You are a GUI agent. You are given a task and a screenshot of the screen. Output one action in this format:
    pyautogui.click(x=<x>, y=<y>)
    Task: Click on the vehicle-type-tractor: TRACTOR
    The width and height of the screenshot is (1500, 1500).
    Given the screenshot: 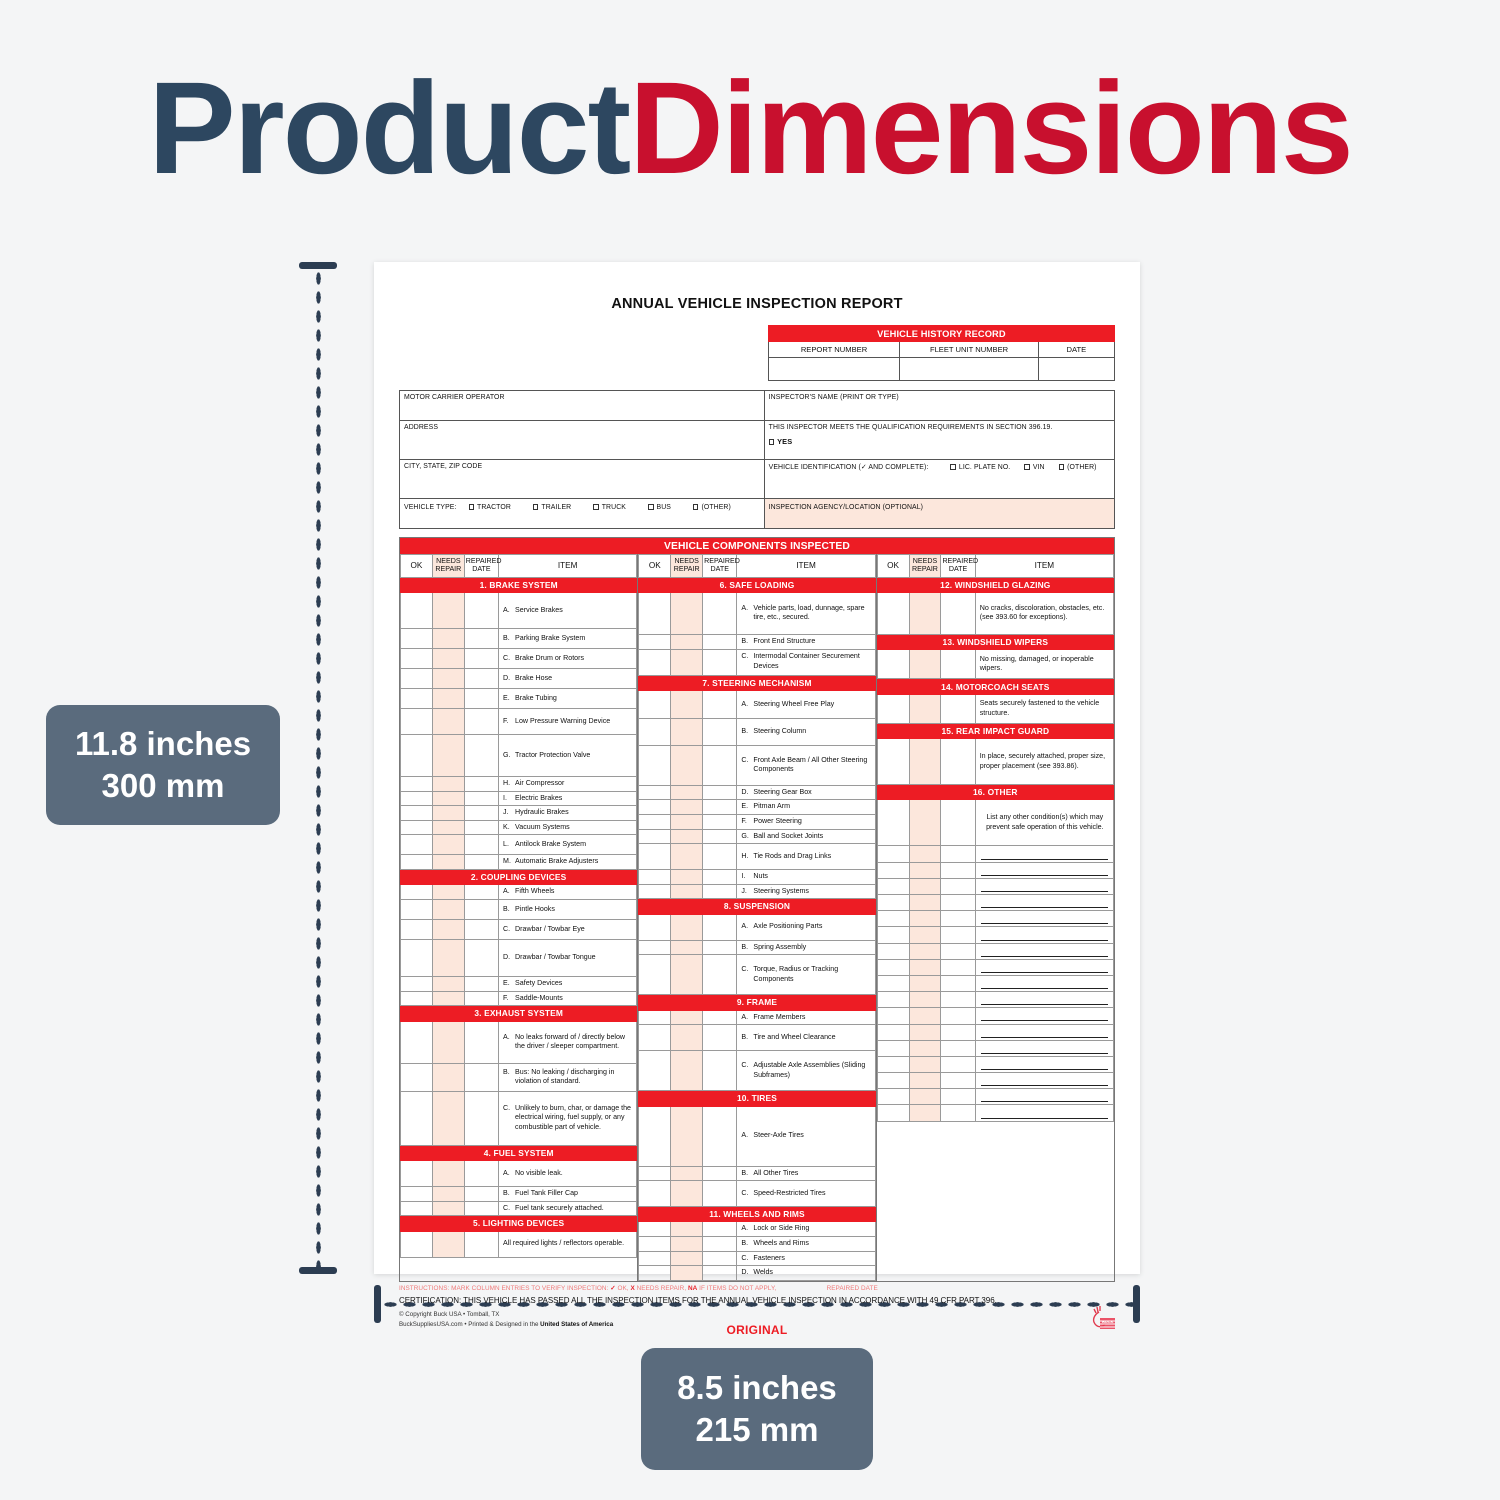 What is the action you would take?
    pyautogui.click(x=489, y=507)
    